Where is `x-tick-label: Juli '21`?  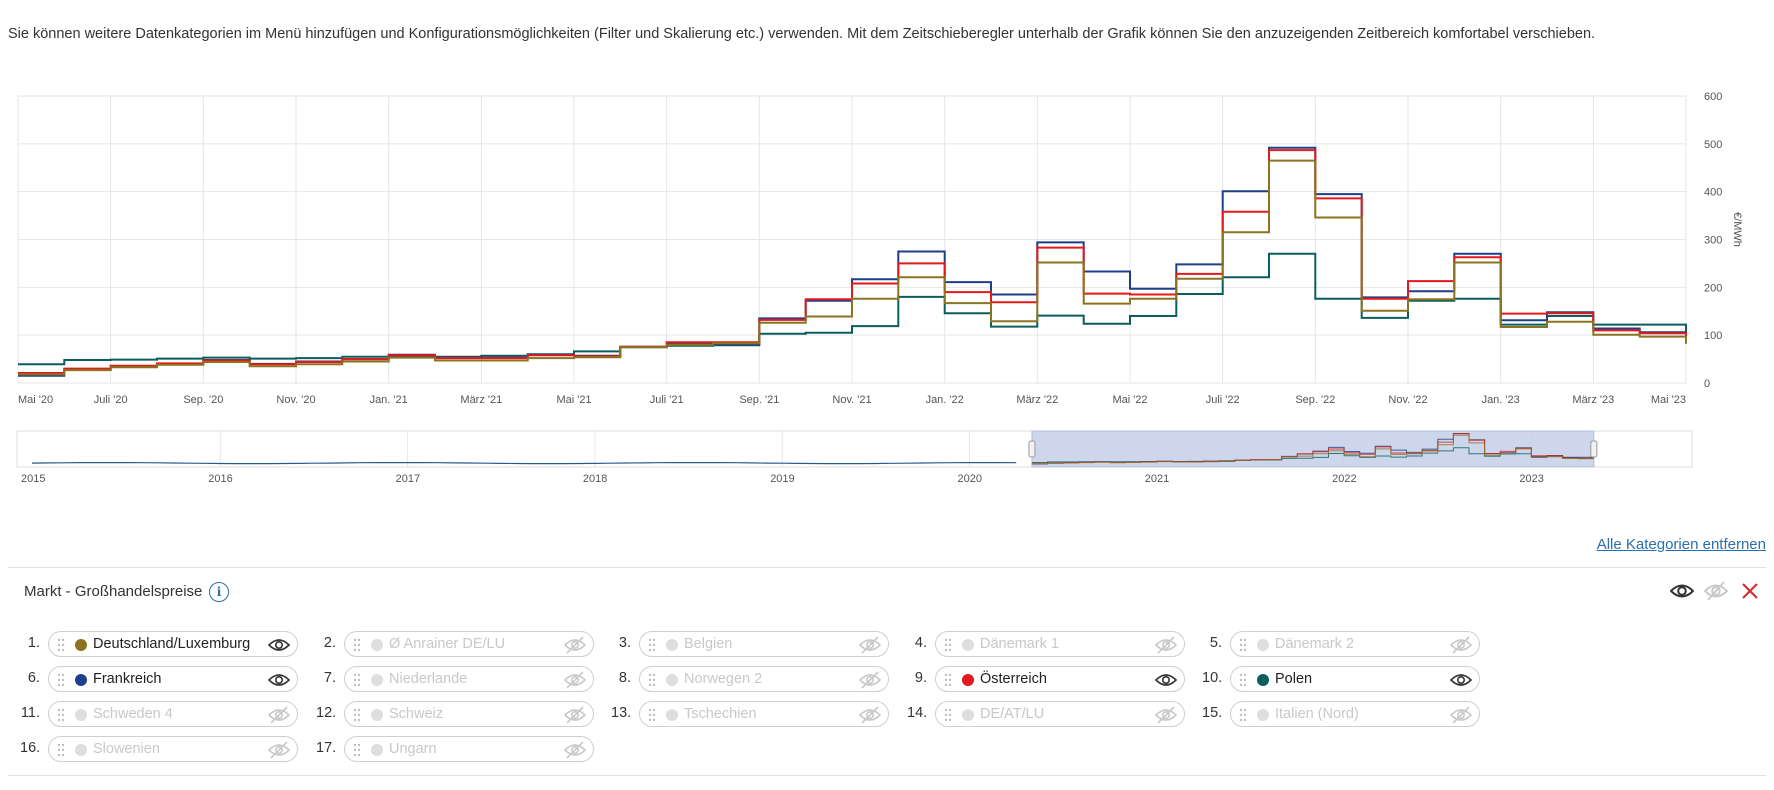 x-tick-label: Juli '21 is located at coordinates (667, 400).